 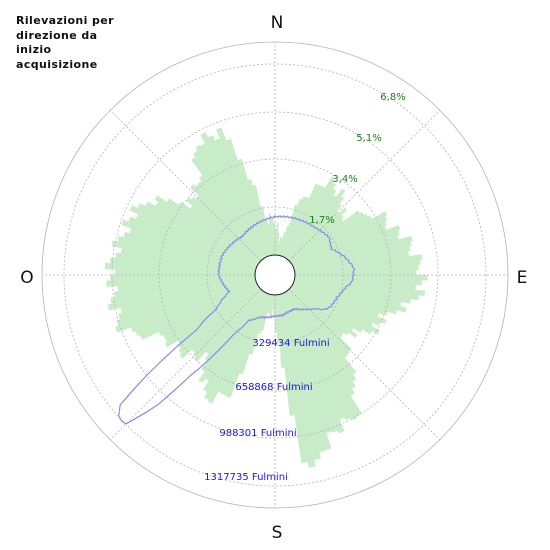 What do you see at coordinates (273, 387) in the screenshot?
I see `count-tick-label: 658868 Fulmini` at bounding box center [273, 387].